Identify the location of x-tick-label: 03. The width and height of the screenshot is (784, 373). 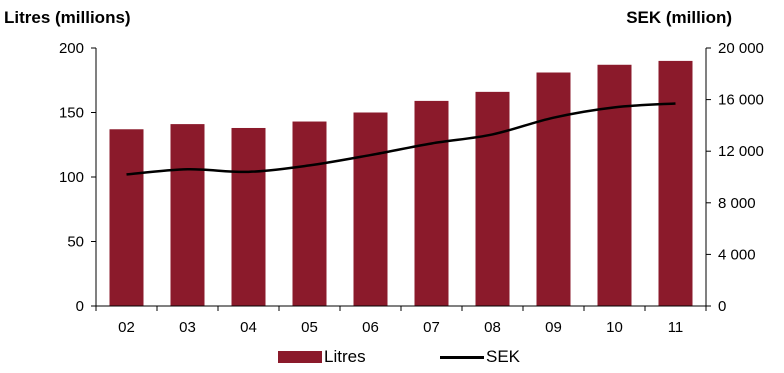
(187, 327).